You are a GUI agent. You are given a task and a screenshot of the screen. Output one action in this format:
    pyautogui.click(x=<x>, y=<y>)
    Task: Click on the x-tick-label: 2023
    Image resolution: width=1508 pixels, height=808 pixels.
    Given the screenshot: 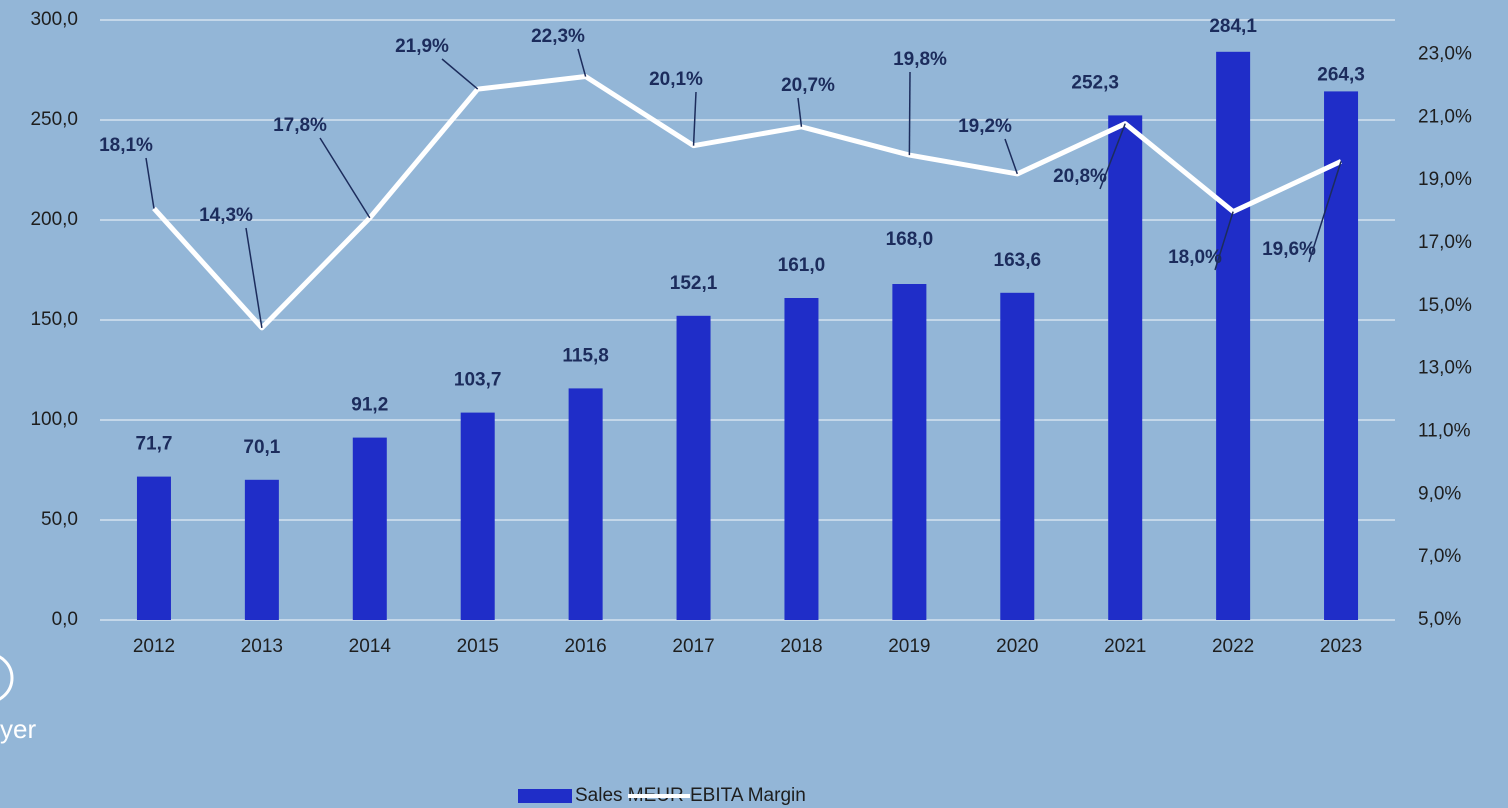 What is the action you would take?
    pyautogui.click(x=1341, y=646)
    